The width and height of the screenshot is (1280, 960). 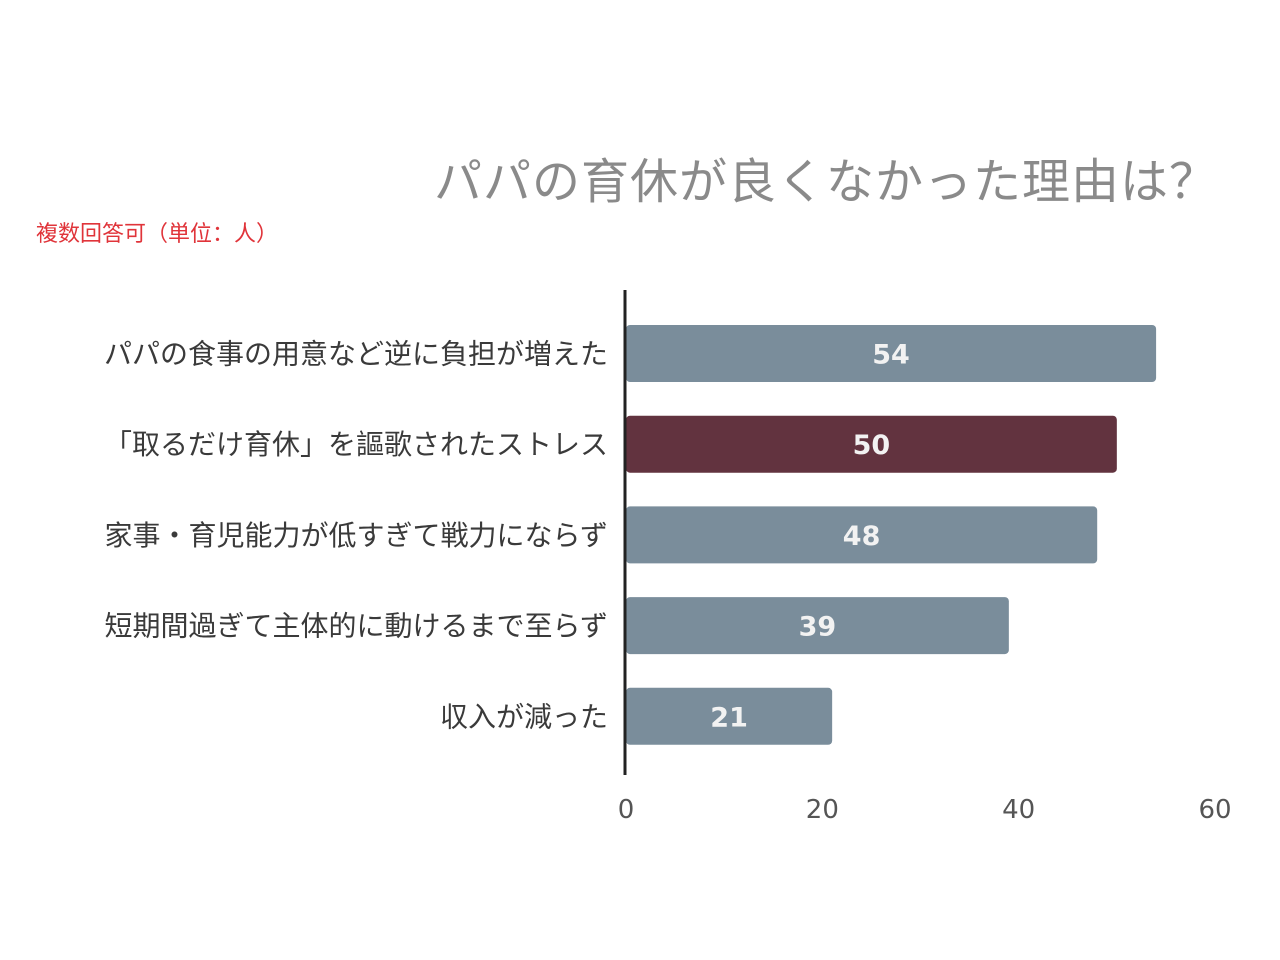 I want to click on bar-value-label: 54, so click(x=891, y=355).